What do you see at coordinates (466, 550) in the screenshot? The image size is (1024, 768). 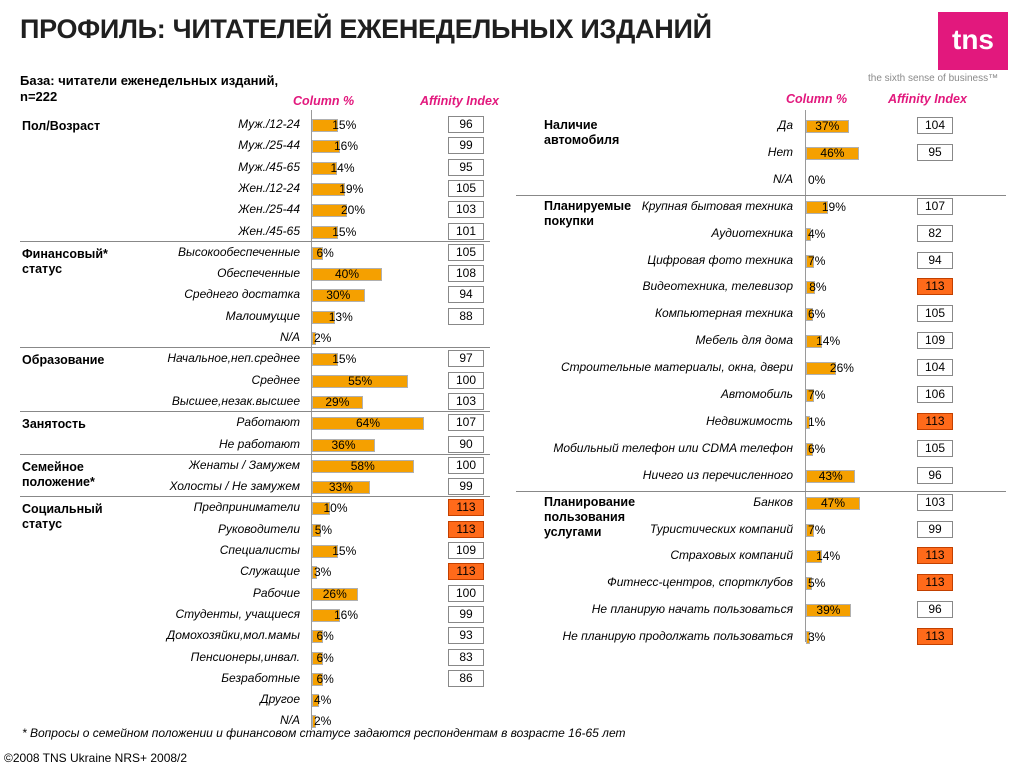 I see `left-affinity-box: 109` at bounding box center [466, 550].